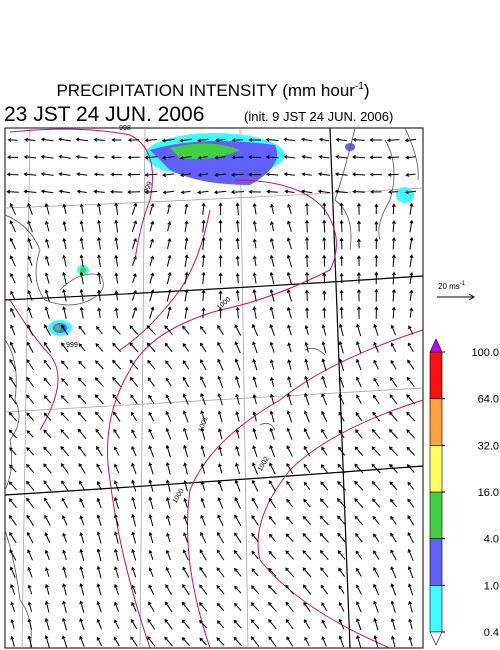 The width and height of the screenshot is (500, 650). Describe the element at coordinates (436, 469) in the screenshot. I see `colorbar-segment` at that location.